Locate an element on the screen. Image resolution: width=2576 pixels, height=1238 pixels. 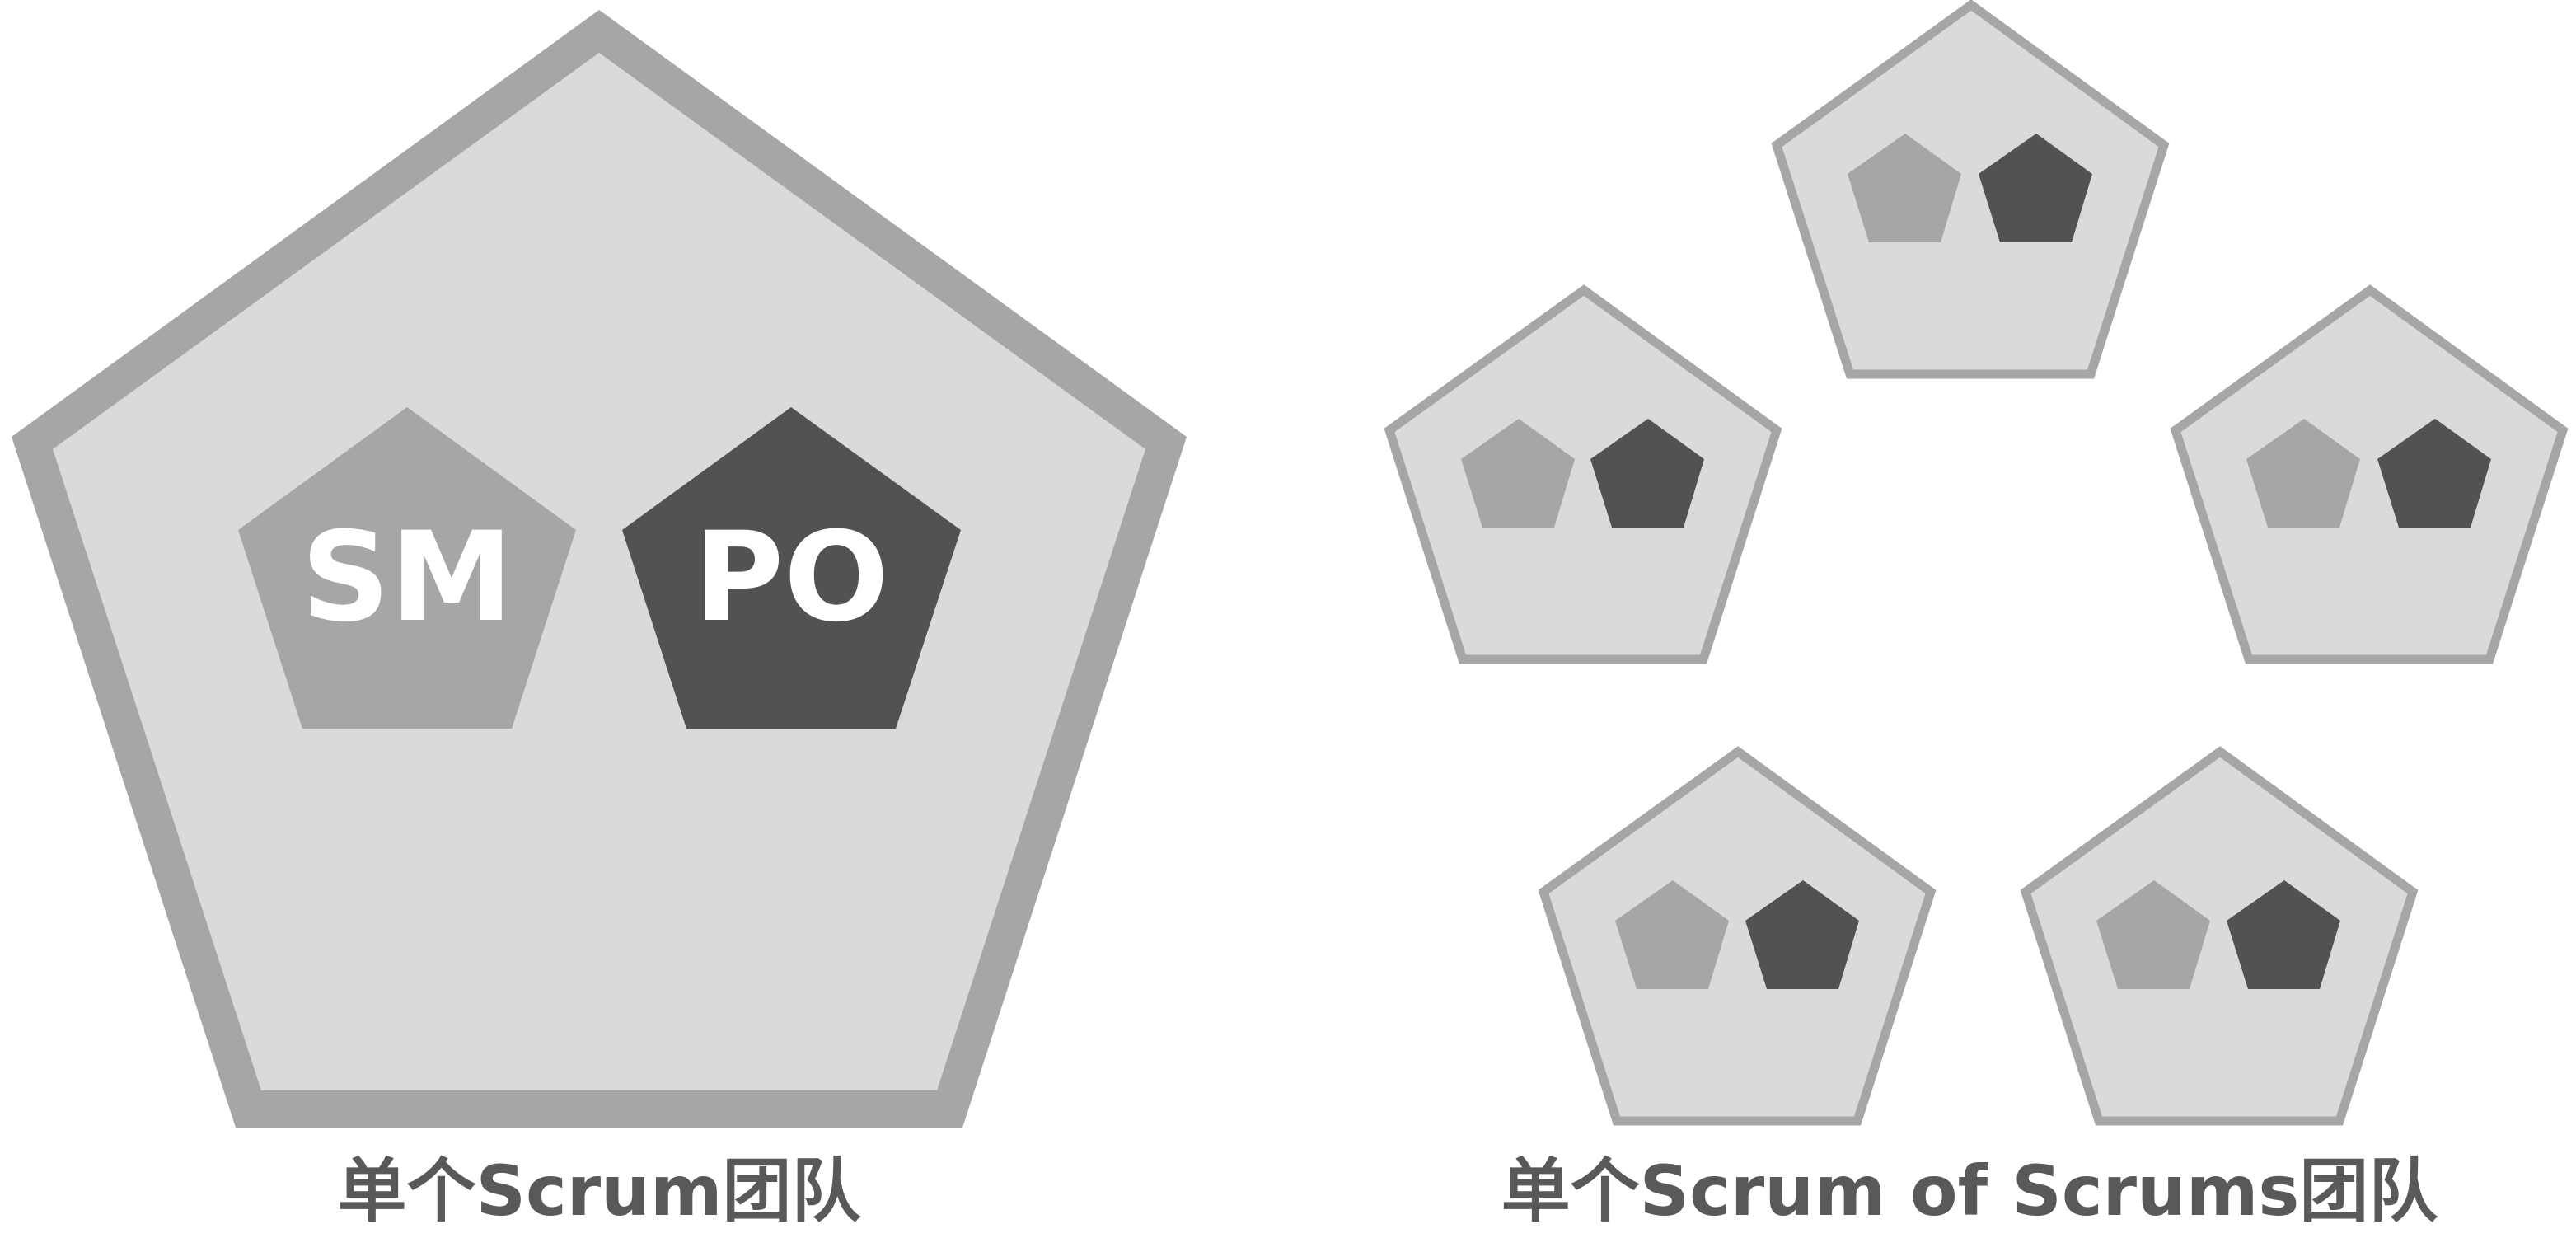
product-owner-label: PO is located at coordinates (790, 577).